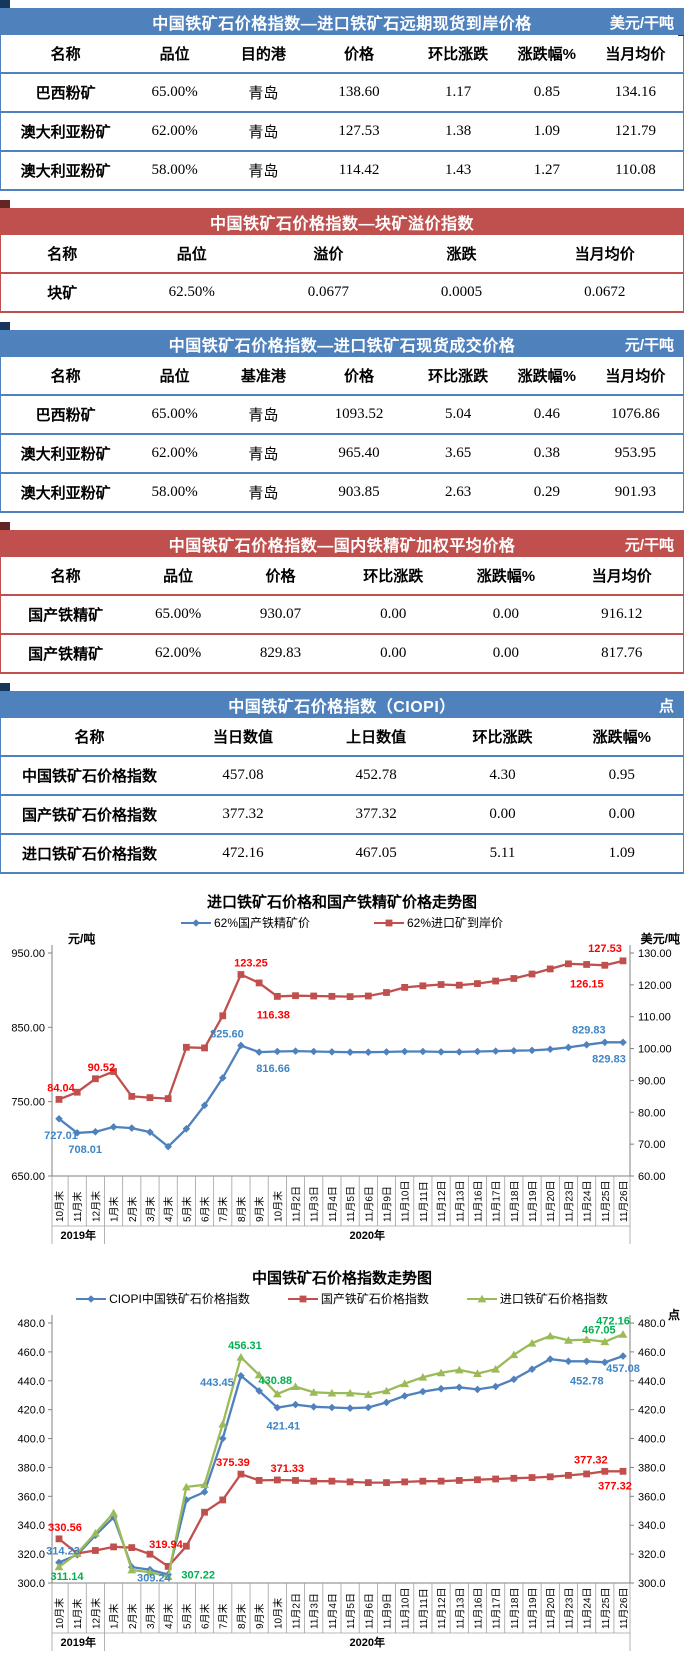 This screenshot has height=1660, width=684. Describe the element at coordinates (635, 415) in the screenshot. I see `cell: 1076.86` at that location.